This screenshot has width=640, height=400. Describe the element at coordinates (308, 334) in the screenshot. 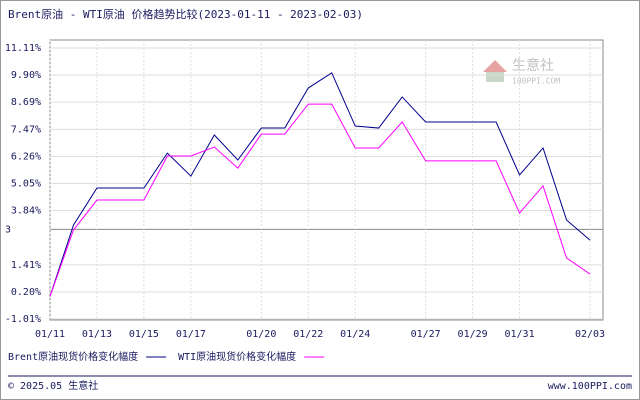

I see `x-tick-label: 01/22` at that location.